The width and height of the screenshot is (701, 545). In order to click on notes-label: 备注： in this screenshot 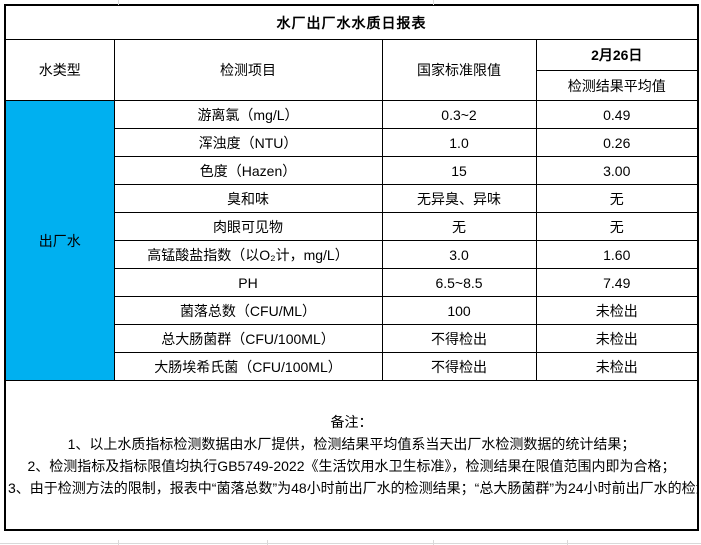, I will do `click(351, 422)`.